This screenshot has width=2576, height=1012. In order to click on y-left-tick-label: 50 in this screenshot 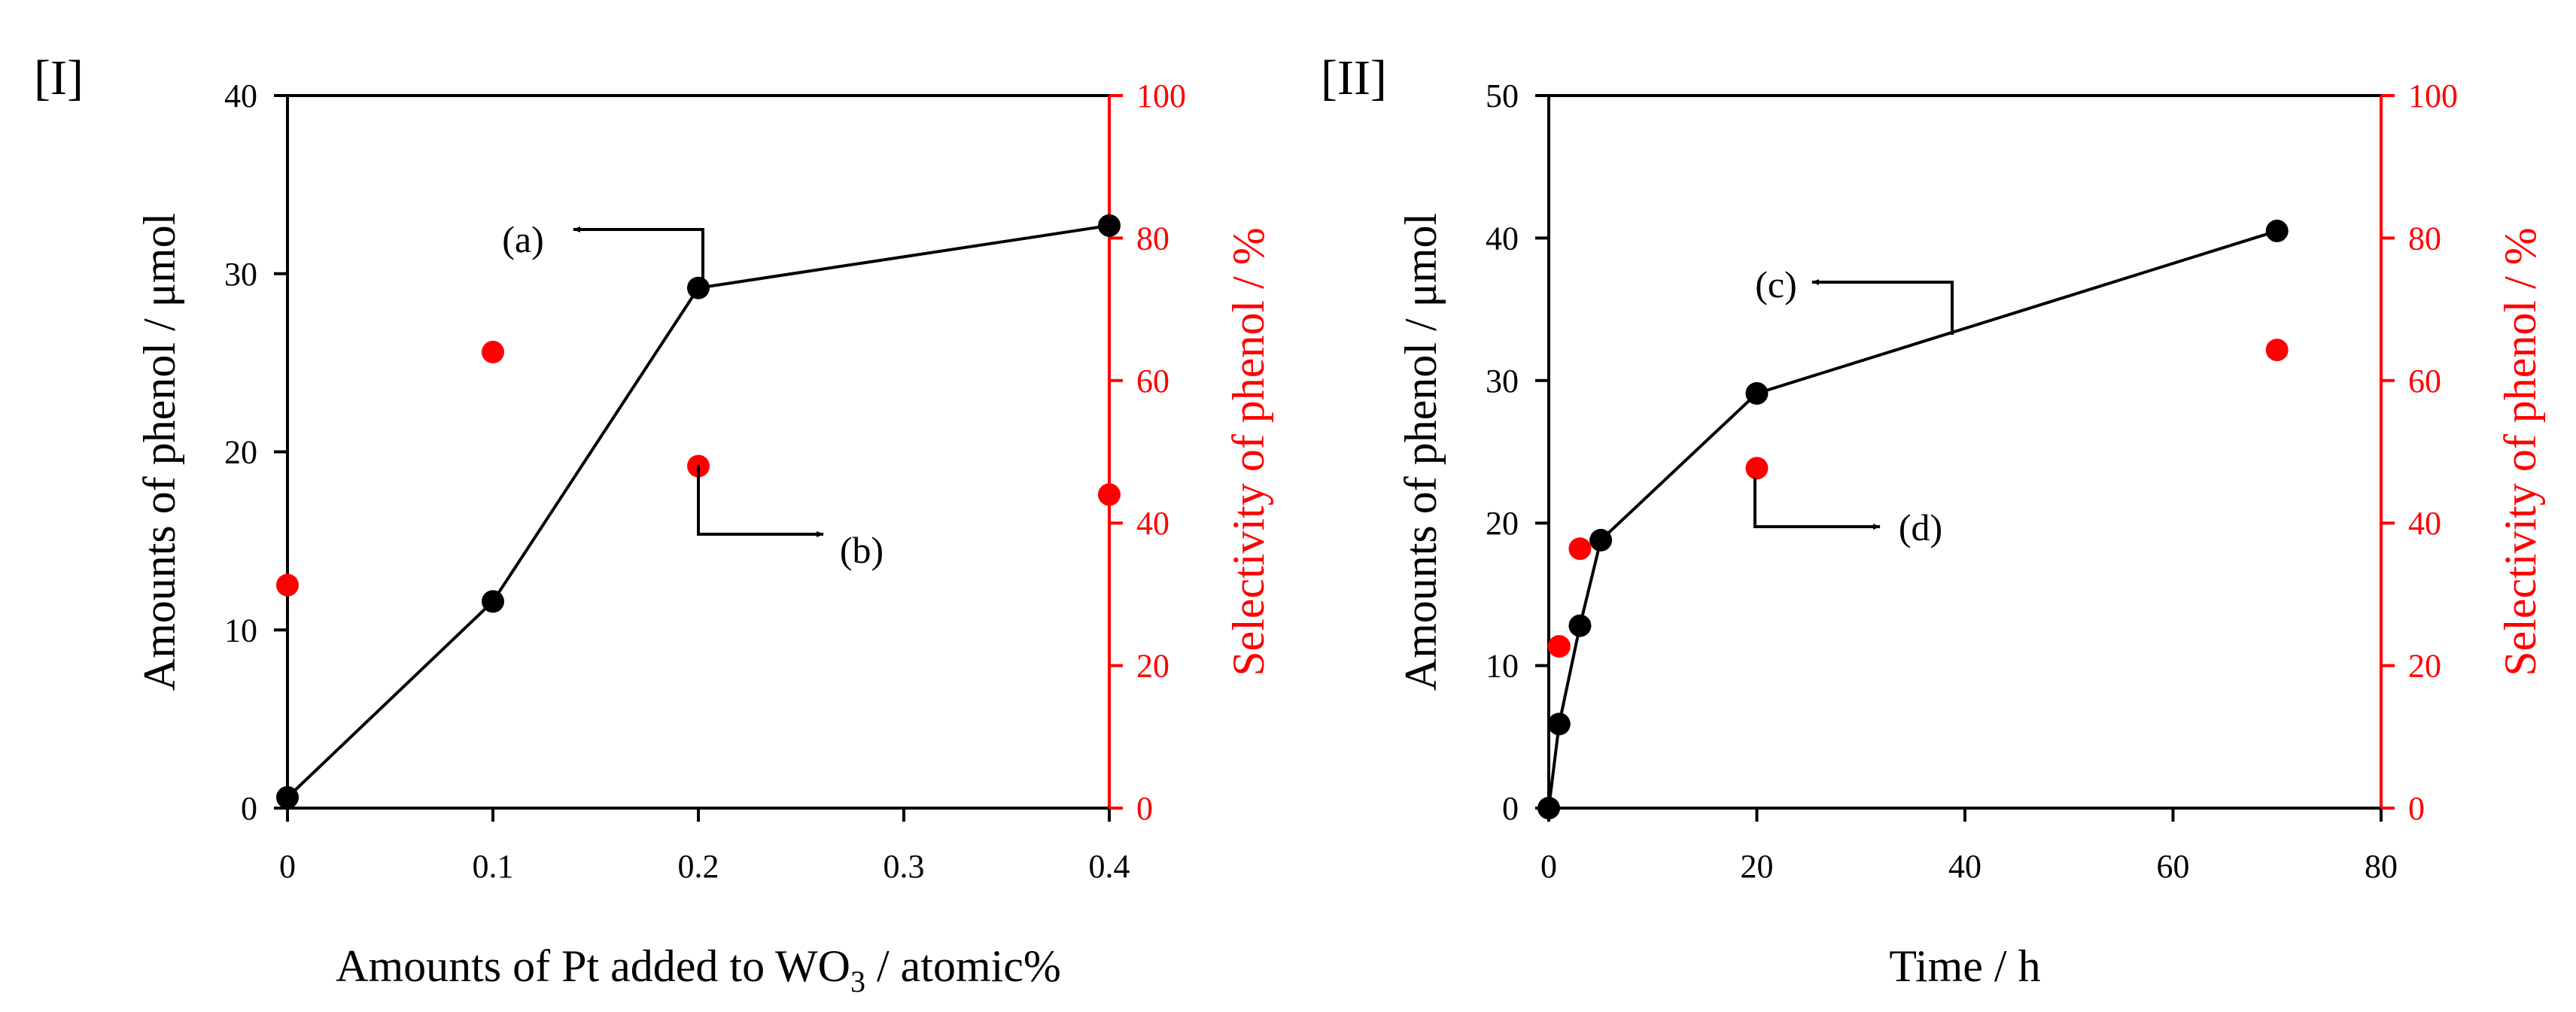, I will do `click(1502, 95)`.